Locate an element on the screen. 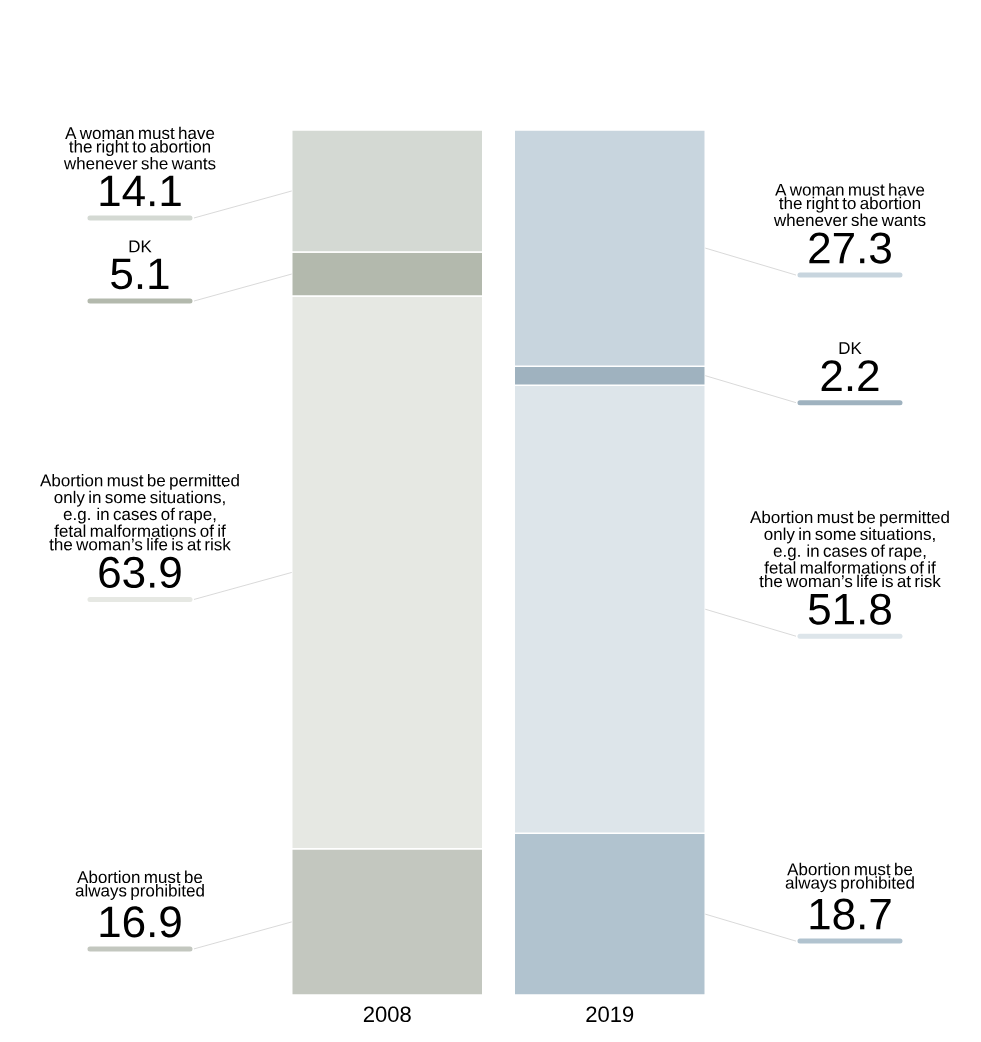  x-tick-label: 2008 is located at coordinates (387, 1014).